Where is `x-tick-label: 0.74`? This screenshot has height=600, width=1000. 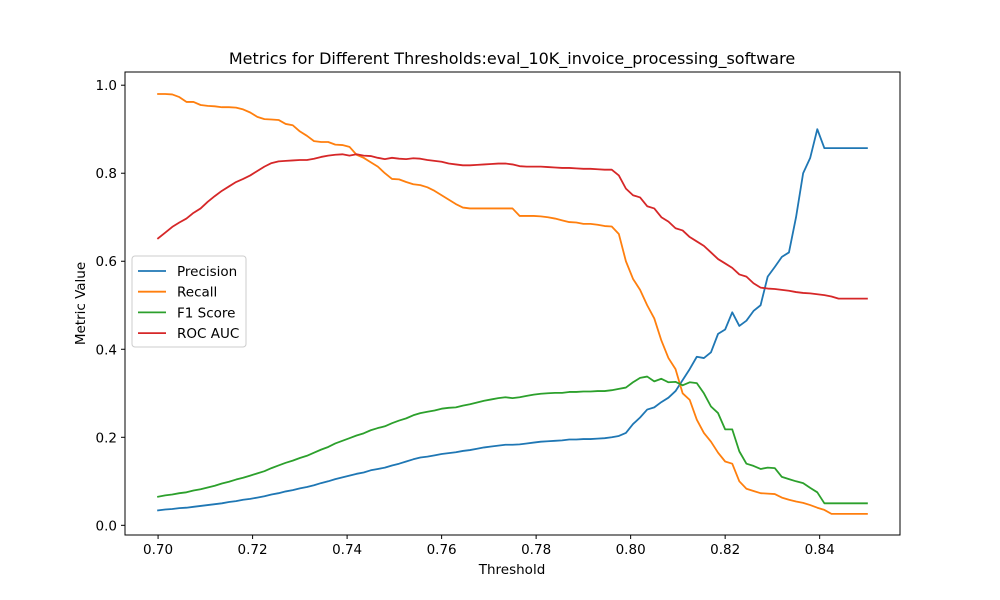
x-tick-label: 0.74 is located at coordinates (347, 550).